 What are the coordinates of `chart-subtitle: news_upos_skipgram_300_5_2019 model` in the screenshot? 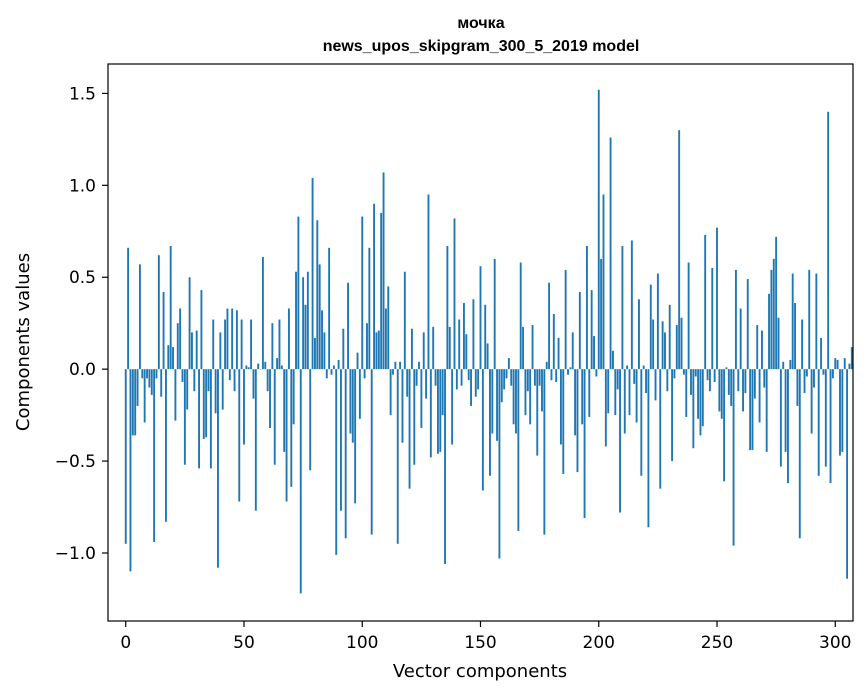 It's located at (481, 46).